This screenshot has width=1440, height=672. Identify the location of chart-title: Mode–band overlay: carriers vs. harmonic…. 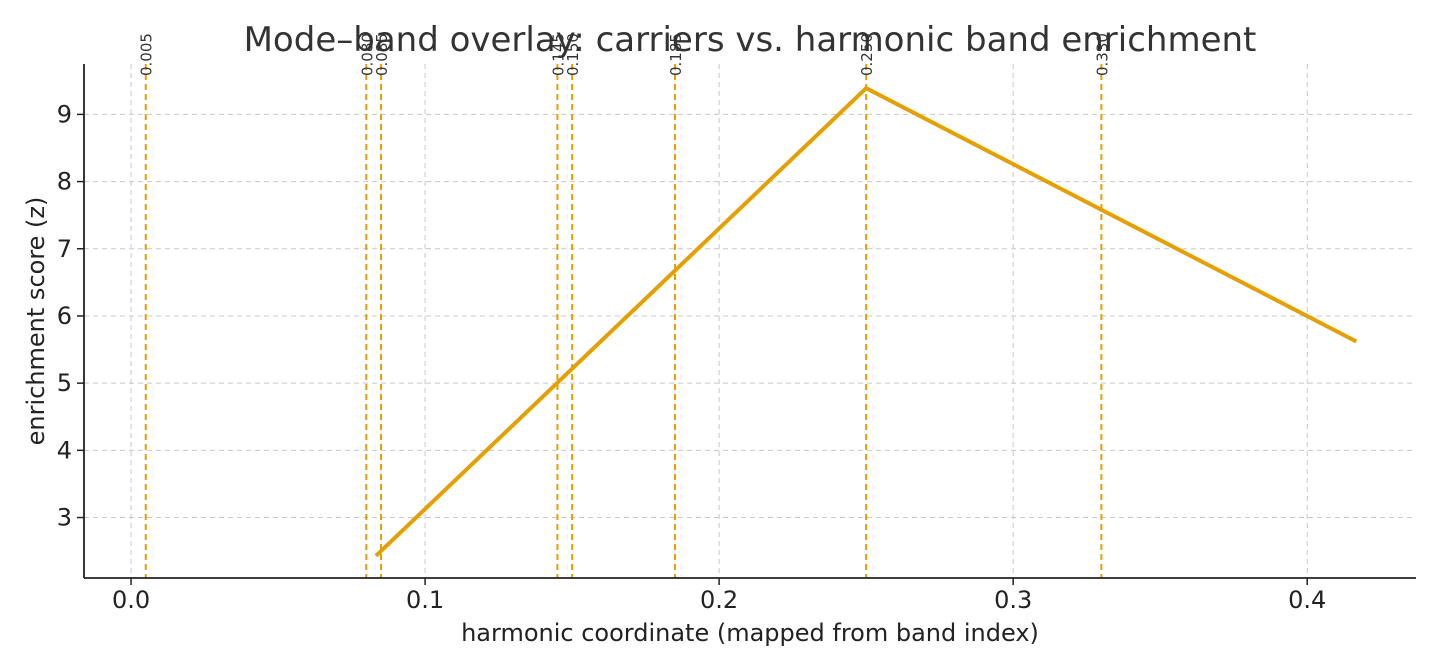
(750, 40).